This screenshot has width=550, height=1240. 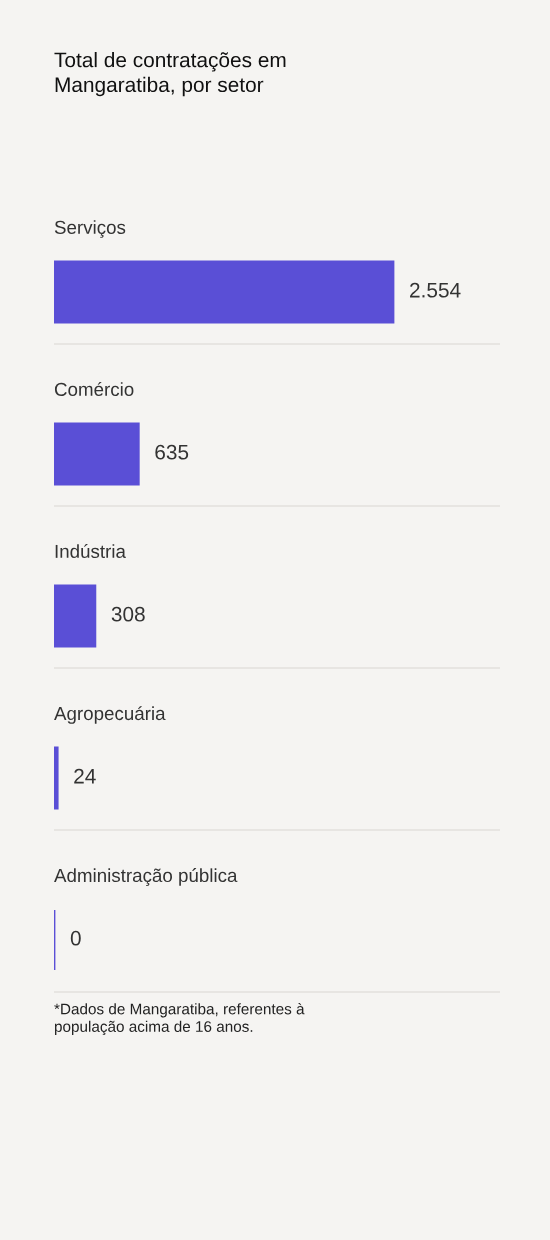 I want to click on data-label: 308, so click(x=128, y=614).